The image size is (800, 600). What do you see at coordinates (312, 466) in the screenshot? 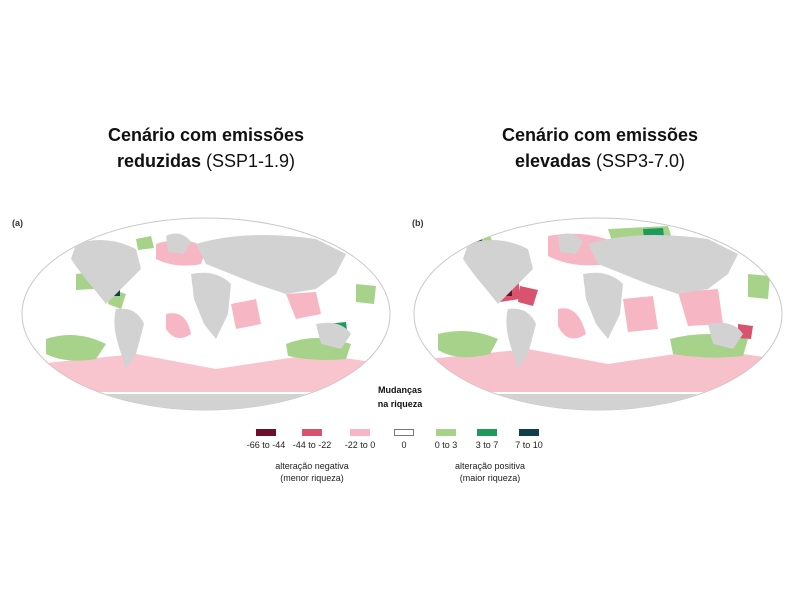
I see `negative-note-line1: alteração negativa` at bounding box center [312, 466].